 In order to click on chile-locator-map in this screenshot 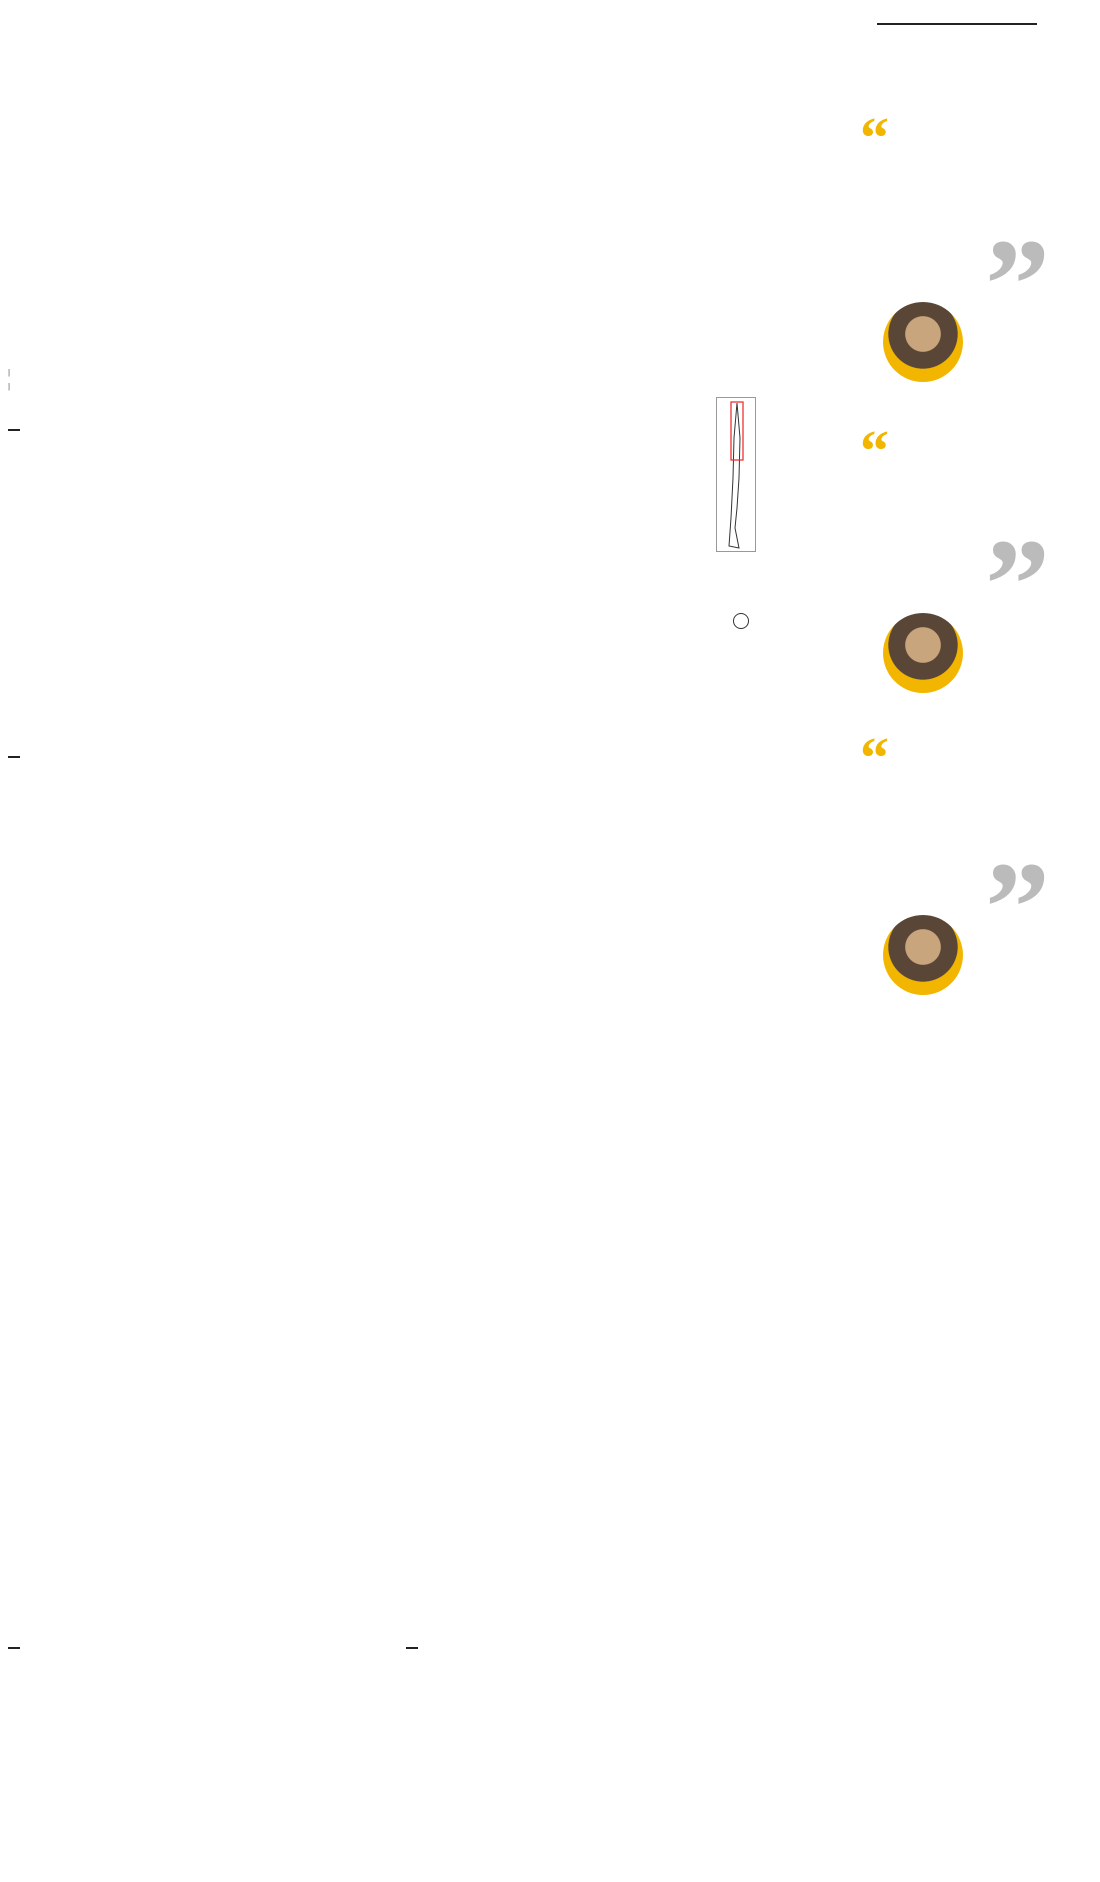, I will do `click(736, 474)`.